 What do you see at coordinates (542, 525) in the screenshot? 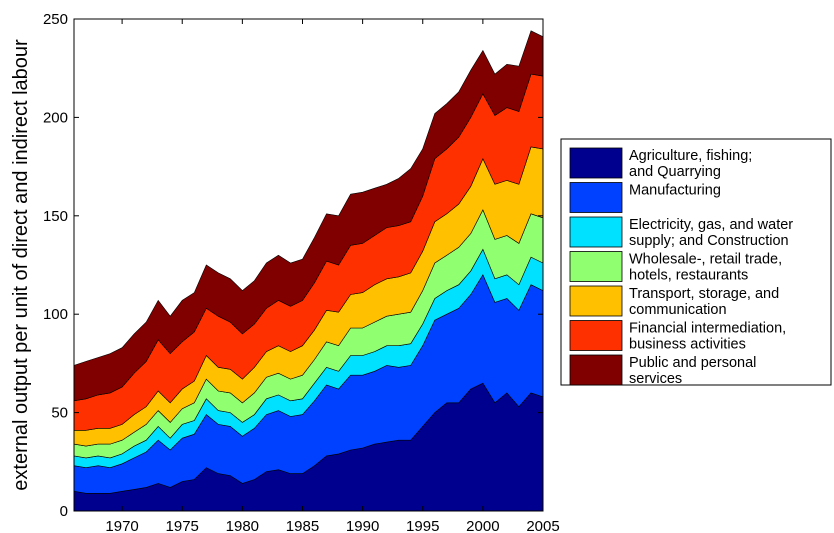
I see `x-tick-label: 2005` at bounding box center [542, 525].